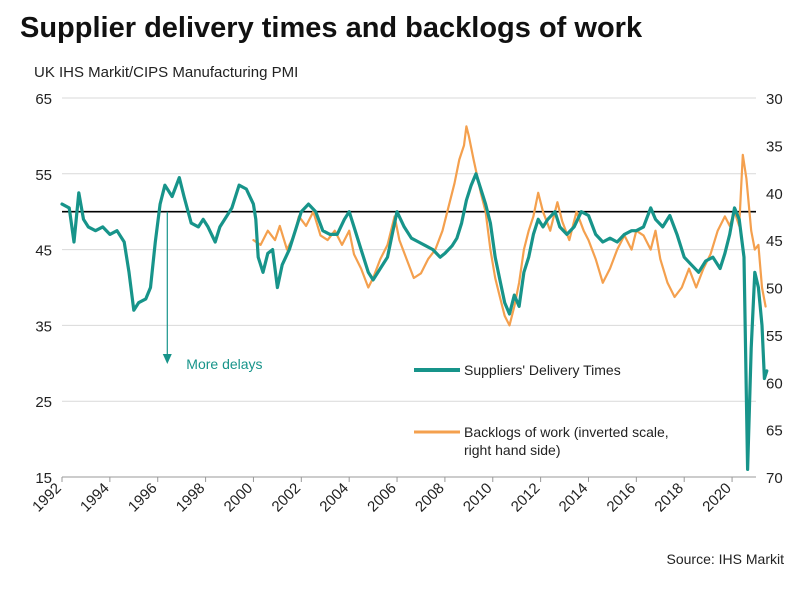 The width and height of the screenshot is (812, 590). What do you see at coordinates (478, 498) in the screenshot?
I see `x-tick-label: 2010` at bounding box center [478, 498].